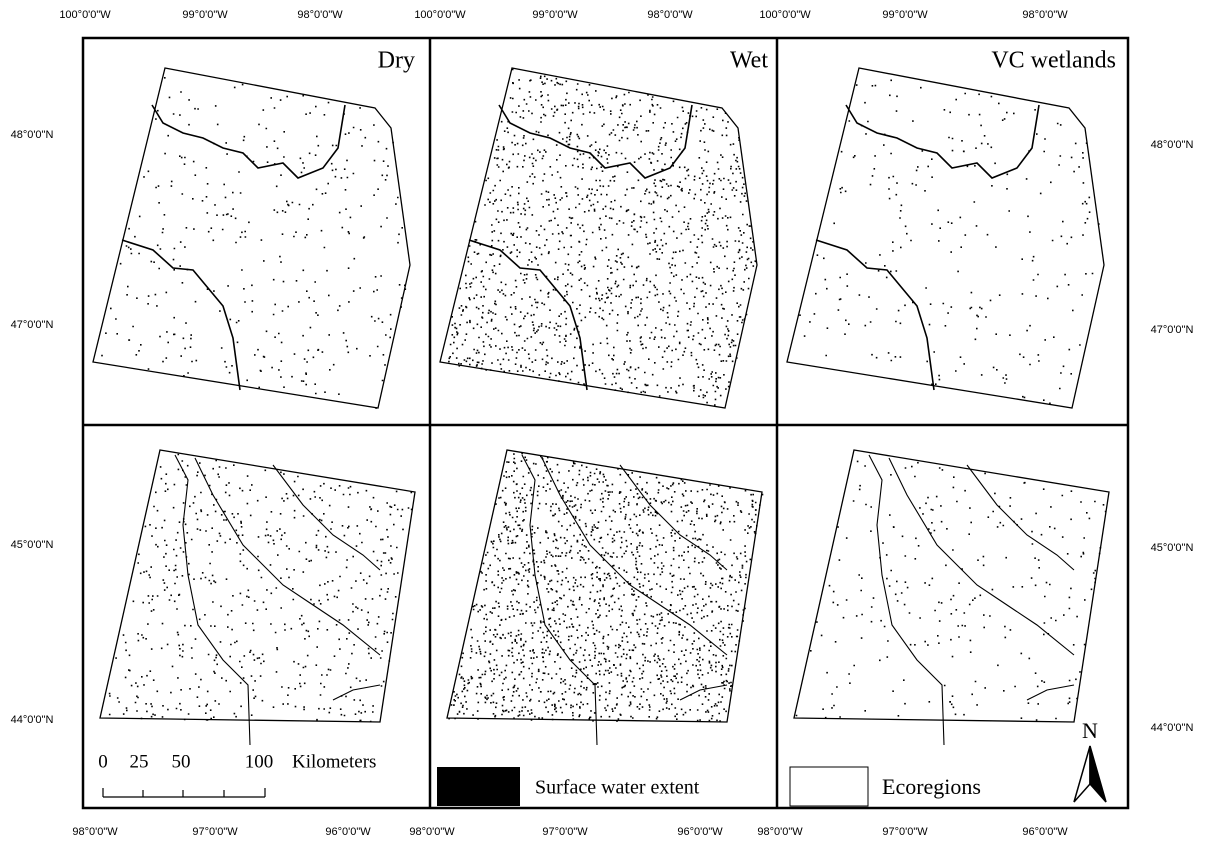 This screenshot has height=845, width=1213. What do you see at coordinates (1090, 774) in the screenshot?
I see `north-arrow` at bounding box center [1090, 774].